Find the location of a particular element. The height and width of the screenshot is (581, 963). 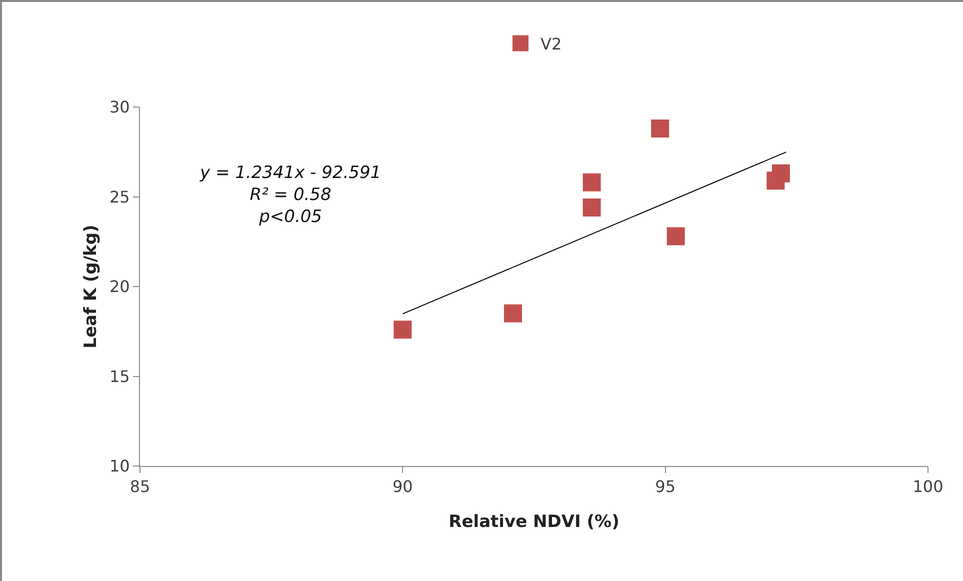

x-tick-label: 90 is located at coordinates (402, 486).